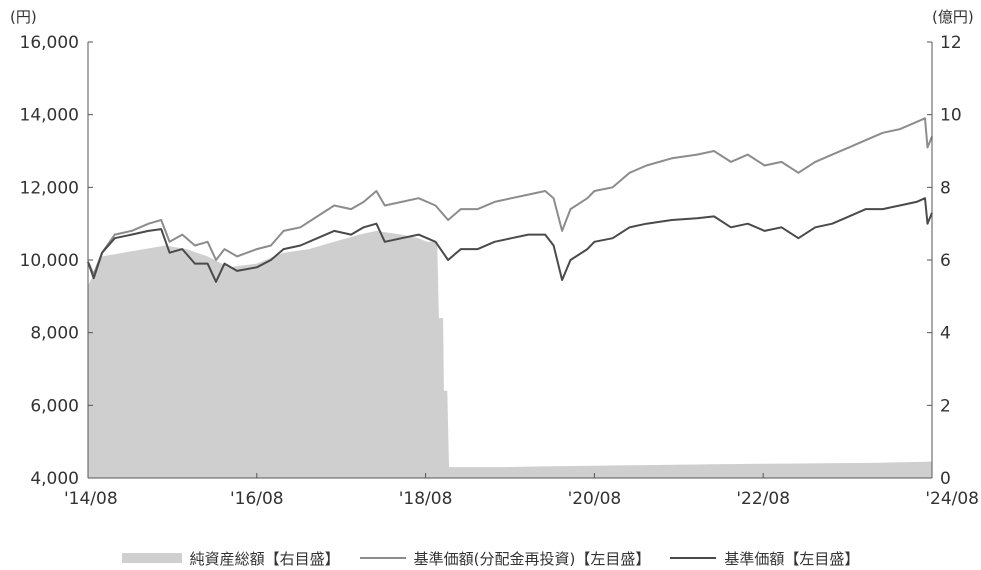  I want to click on x-axis-tick-label: '22/08, so click(763, 499).